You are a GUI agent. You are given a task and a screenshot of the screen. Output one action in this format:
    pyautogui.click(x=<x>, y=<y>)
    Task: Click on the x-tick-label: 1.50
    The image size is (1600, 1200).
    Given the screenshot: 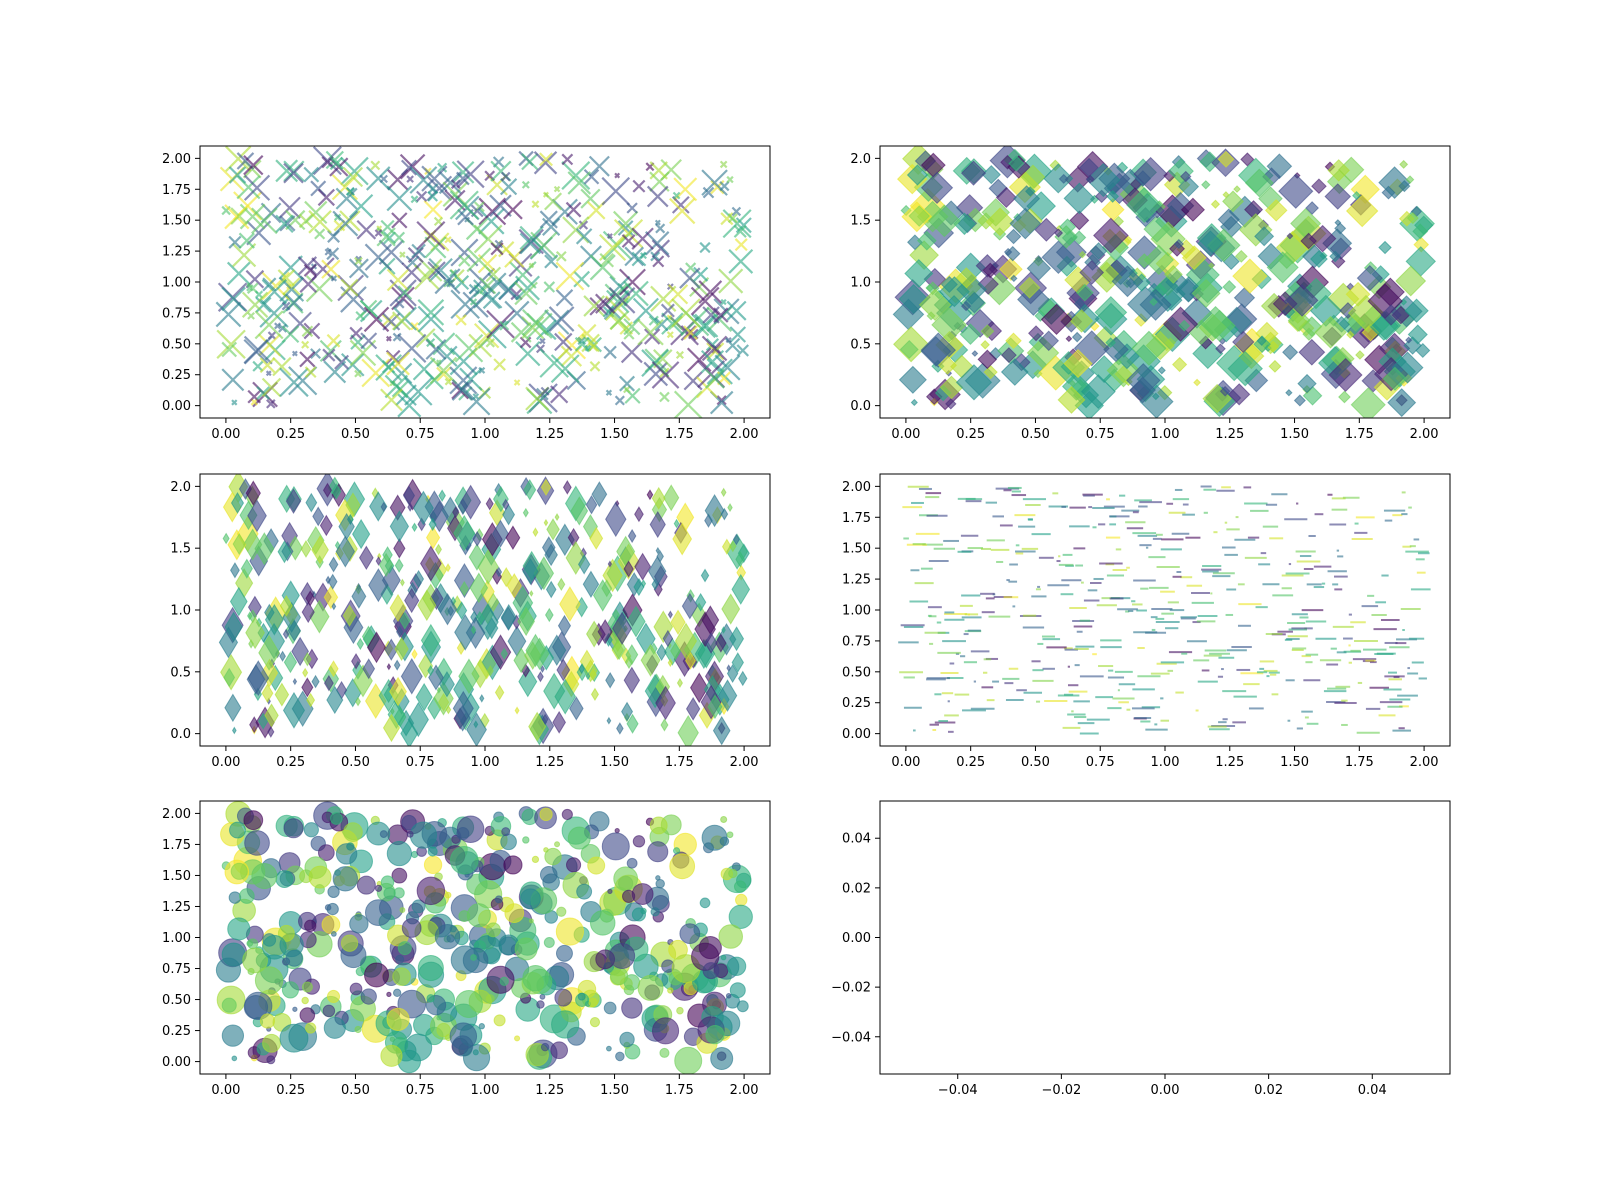 What is the action you would take?
    pyautogui.click(x=614, y=762)
    